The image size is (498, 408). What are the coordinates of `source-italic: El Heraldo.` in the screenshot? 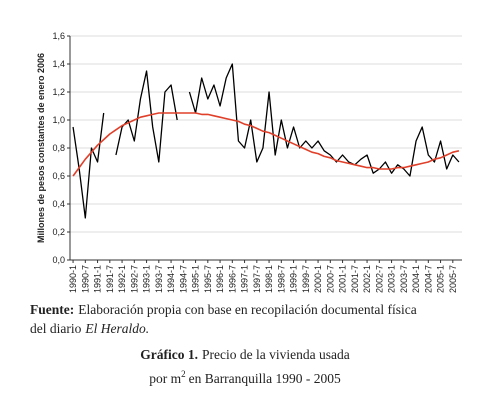 It's located at (116, 328).